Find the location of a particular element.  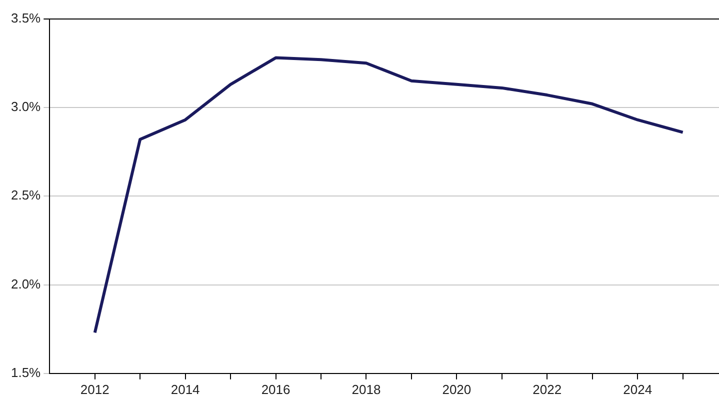

y-tick-label: 3.5% is located at coordinates (26, 18).